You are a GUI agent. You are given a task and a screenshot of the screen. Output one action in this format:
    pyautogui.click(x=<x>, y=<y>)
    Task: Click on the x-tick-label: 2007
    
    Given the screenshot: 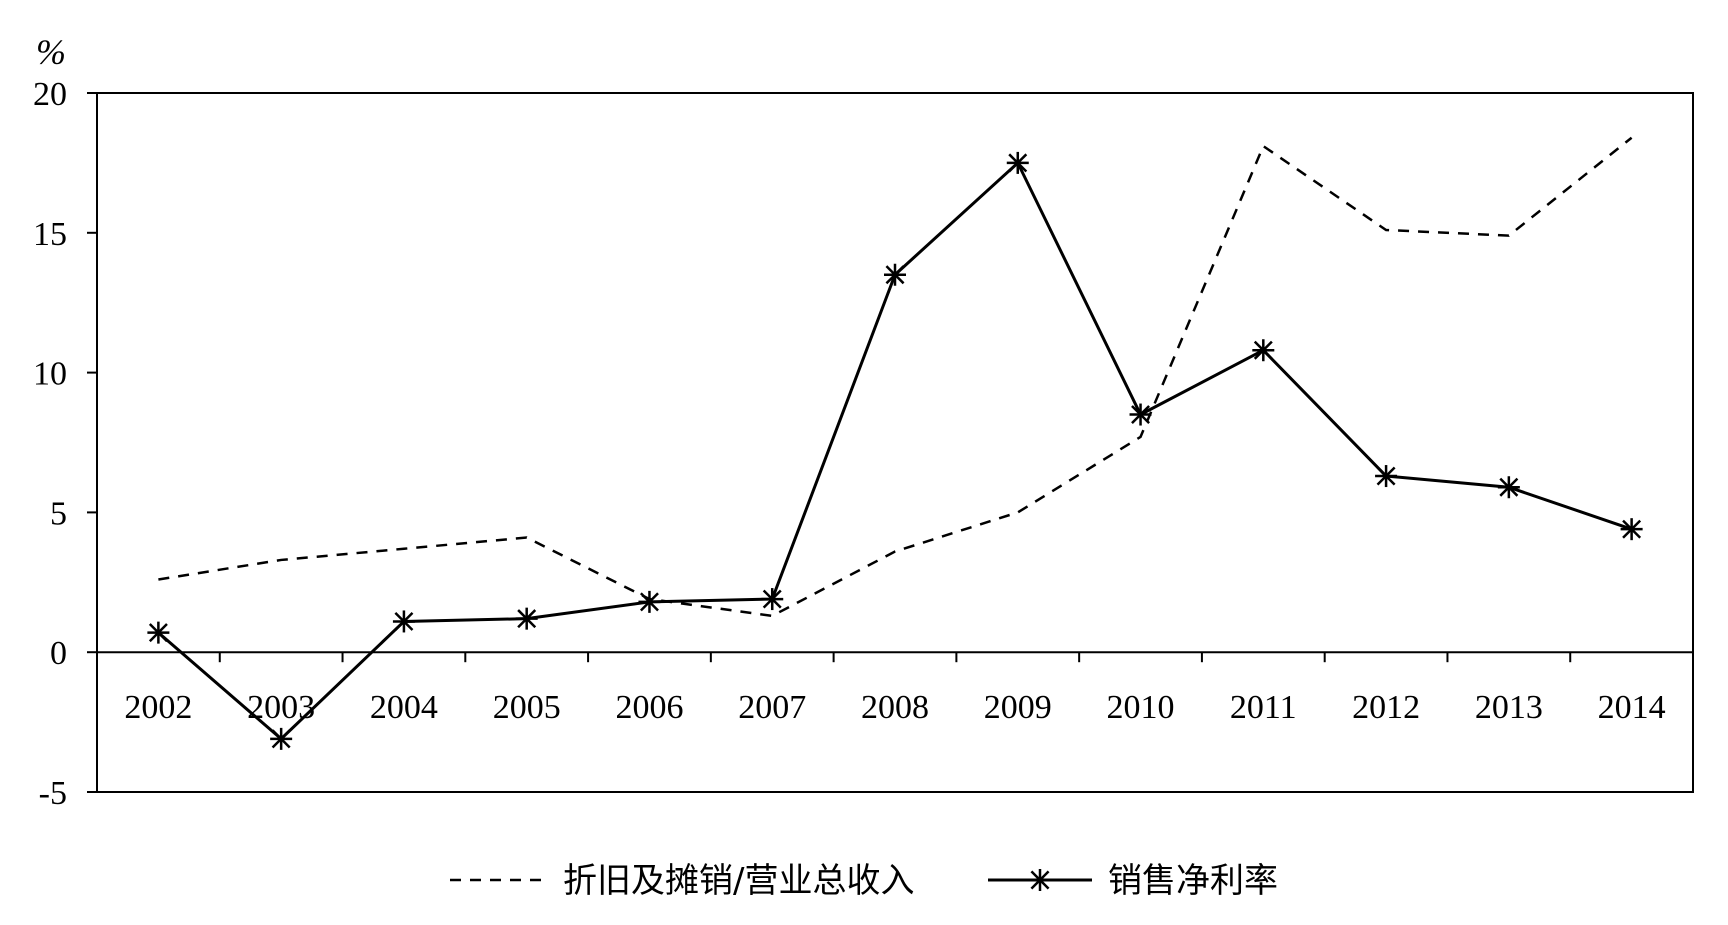 What is the action you would take?
    pyautogui.click(x=772, y=707)
    